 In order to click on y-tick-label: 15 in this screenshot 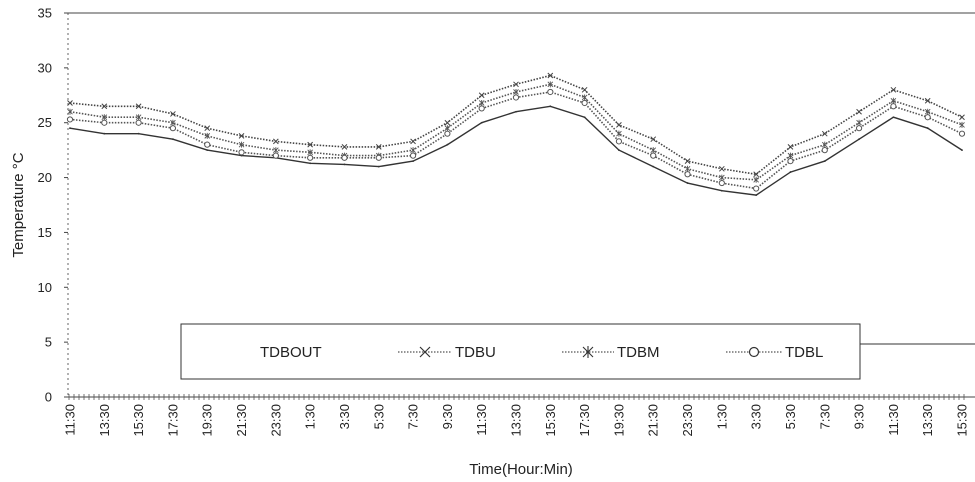, I will do `click(45, 232)`.